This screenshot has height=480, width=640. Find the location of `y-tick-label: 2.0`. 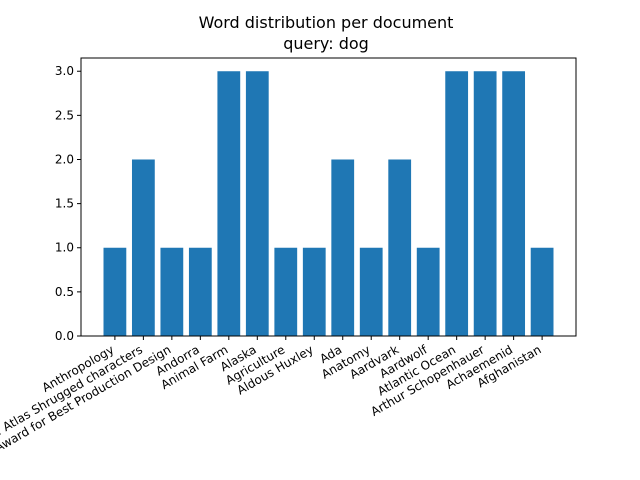

y-tick-label: 2.0 is located at coordinates (64, 159).